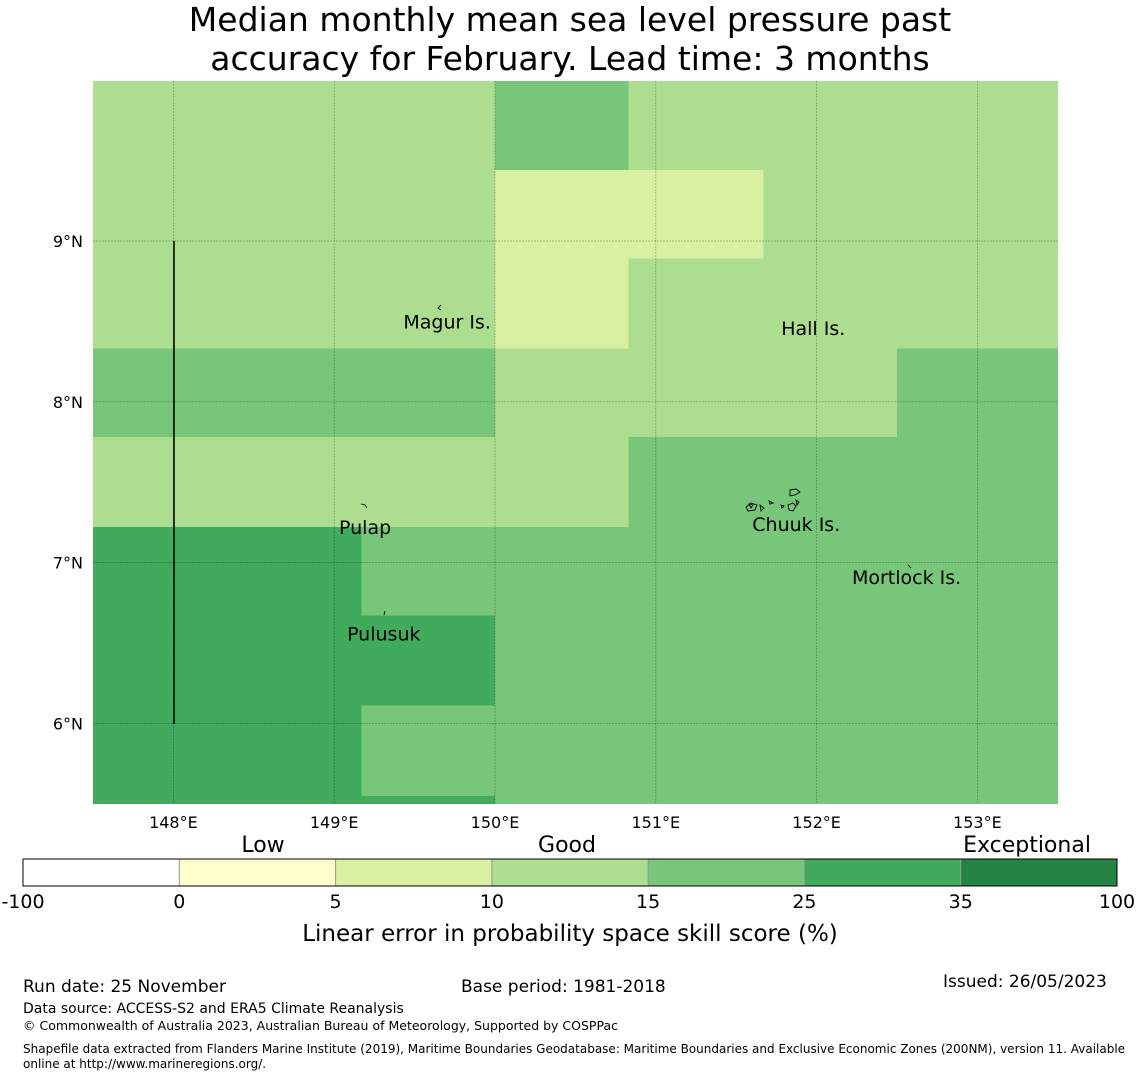 This screenshot has width=1140, height=1080. Describe the element at coordinates (68, 563) in the screenshot. I see `latitude-tick-label: 7°N` at that location.